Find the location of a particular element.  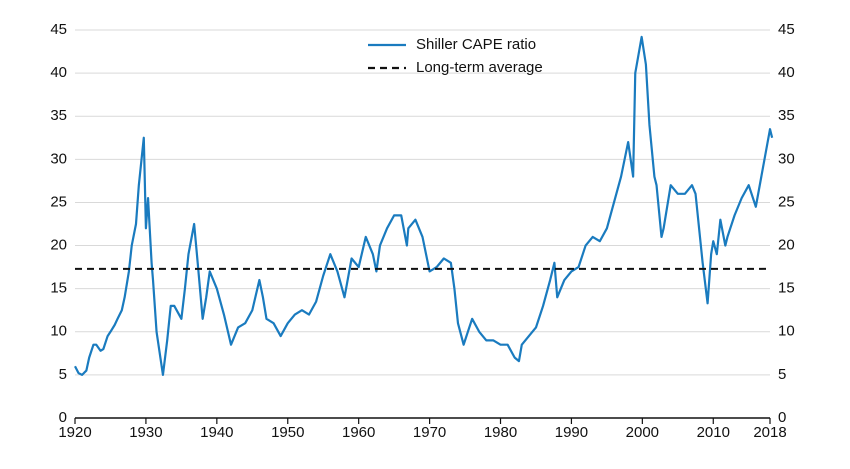

y-tick-label: 45 is located at coordinates (58, 29).